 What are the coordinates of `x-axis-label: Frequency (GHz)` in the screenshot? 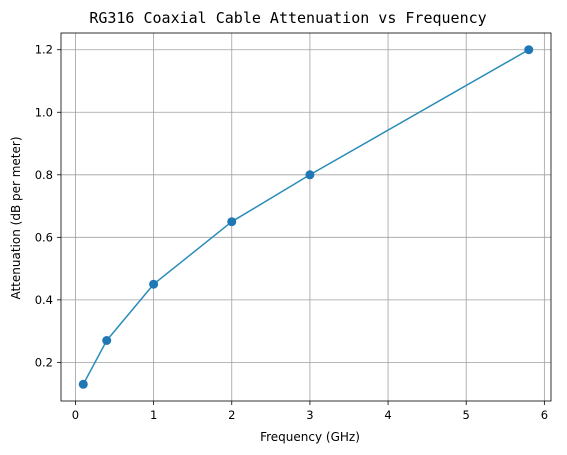 It's located at (310, 437).